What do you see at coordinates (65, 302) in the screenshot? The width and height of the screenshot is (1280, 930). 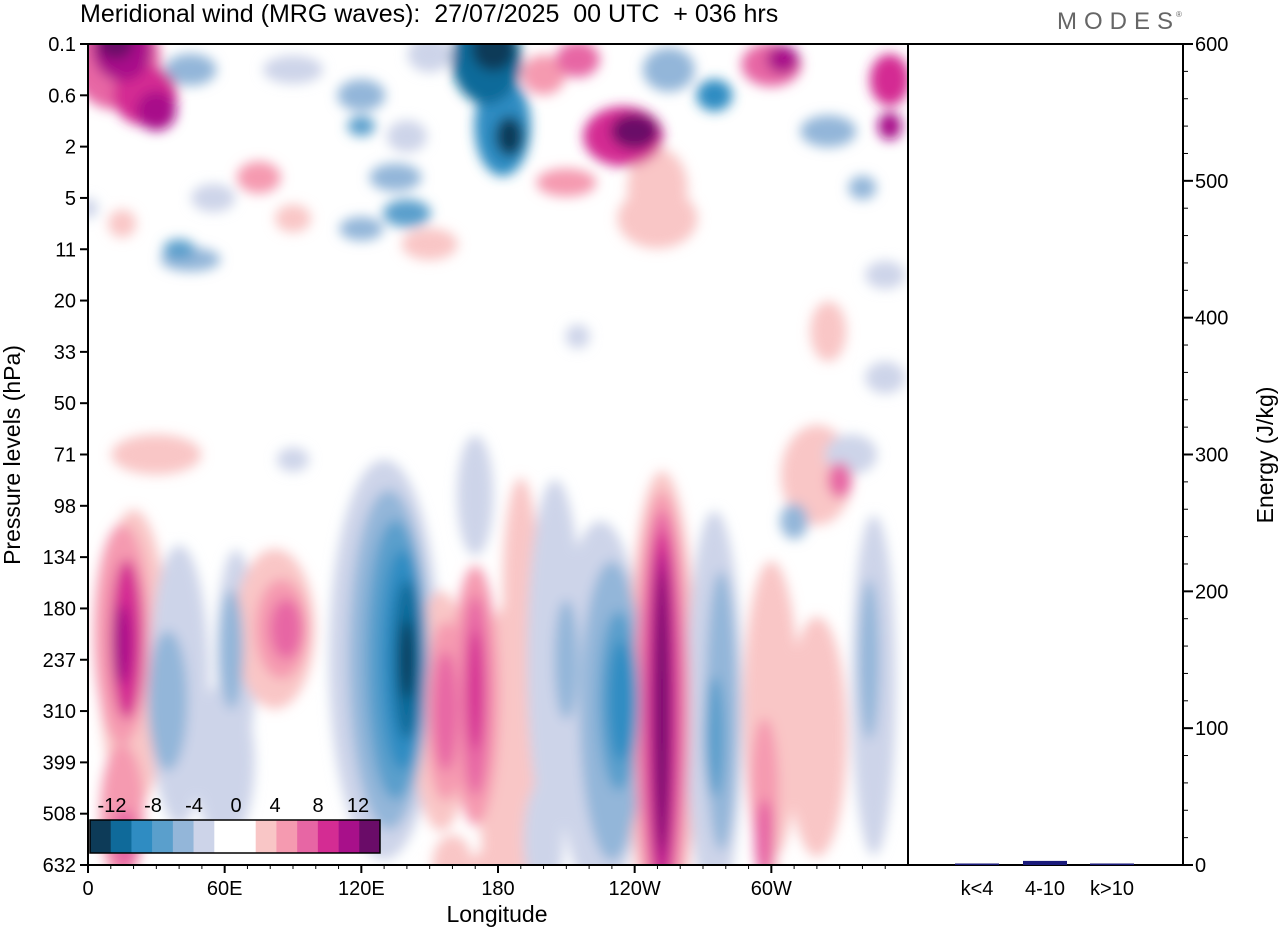 I see `y-tick-label: 20` at bounding box center [65, 302].